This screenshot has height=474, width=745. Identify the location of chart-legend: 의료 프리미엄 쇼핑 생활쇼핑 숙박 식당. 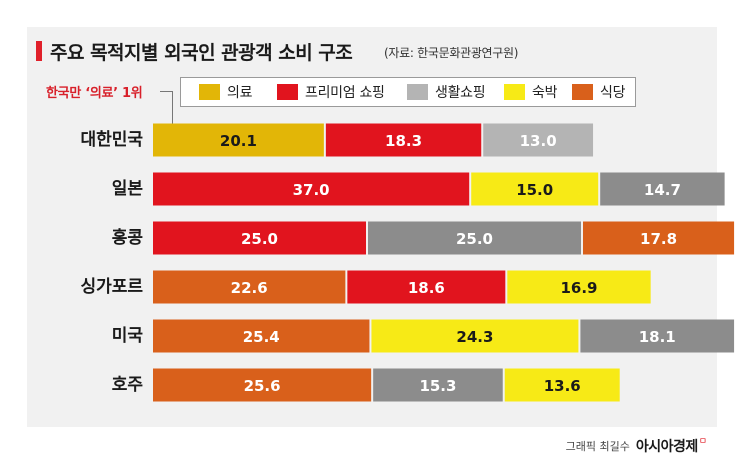
(408, 92).